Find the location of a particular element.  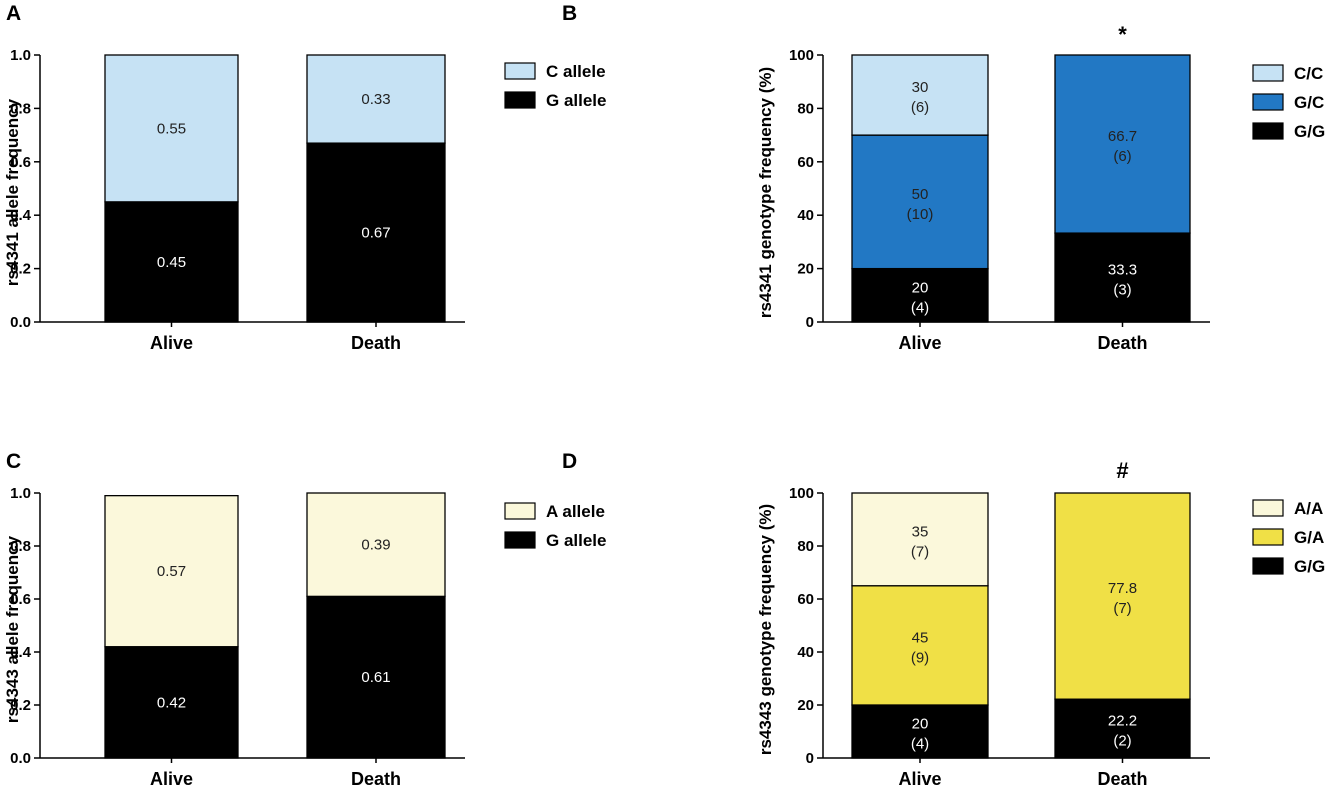

data-label: 30 is located at coordinates (920, 87).